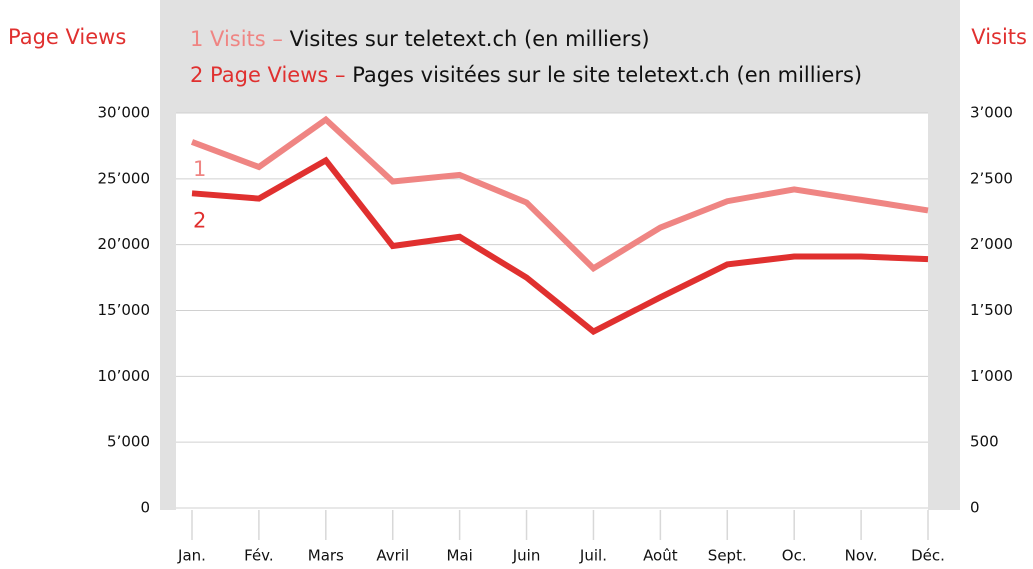 The image size is (1033, 569). What do you see at coordinates (268, 75) in the screenshot?
I see `legend-name: 2 Page Views –` at bounding box center [268, 75].